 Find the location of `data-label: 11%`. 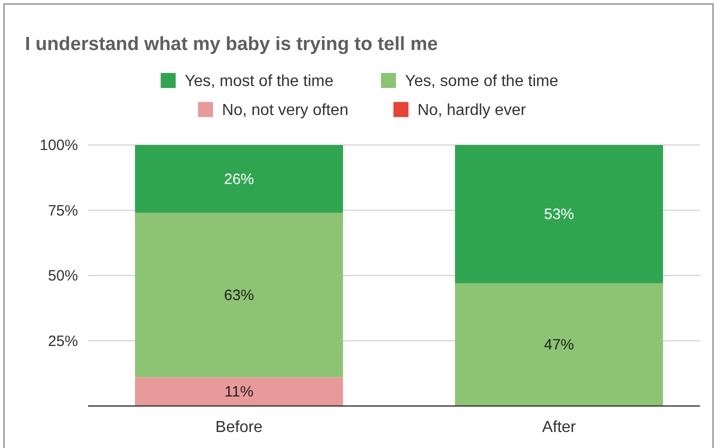

data-label: 11% is located at coordinates (239, 392).